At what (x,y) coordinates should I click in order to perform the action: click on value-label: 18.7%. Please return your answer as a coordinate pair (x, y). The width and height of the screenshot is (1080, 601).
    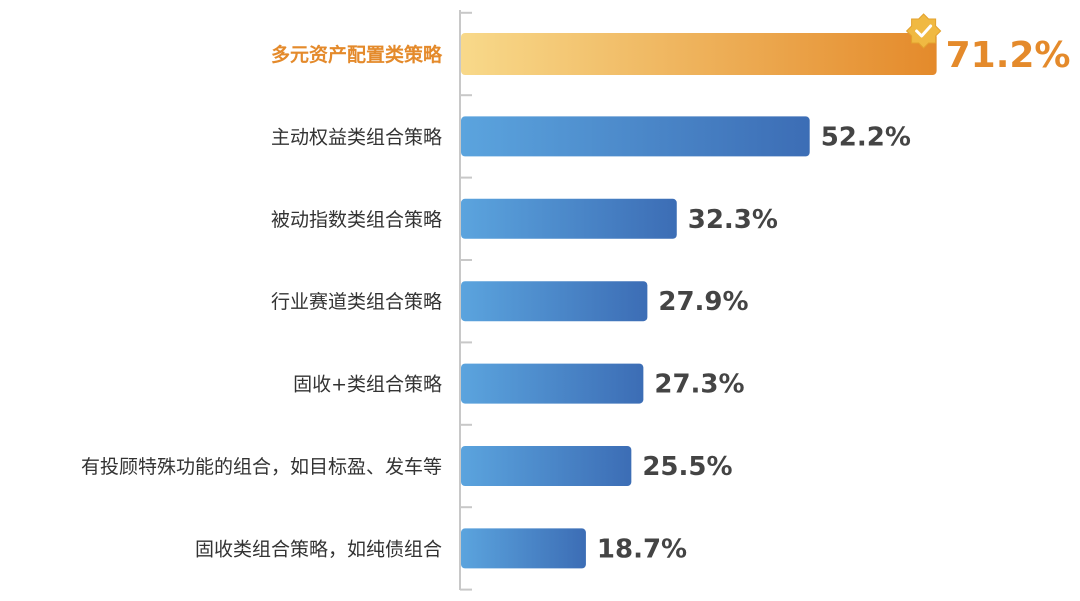
    Looking at the image, I should click on (642, 549).